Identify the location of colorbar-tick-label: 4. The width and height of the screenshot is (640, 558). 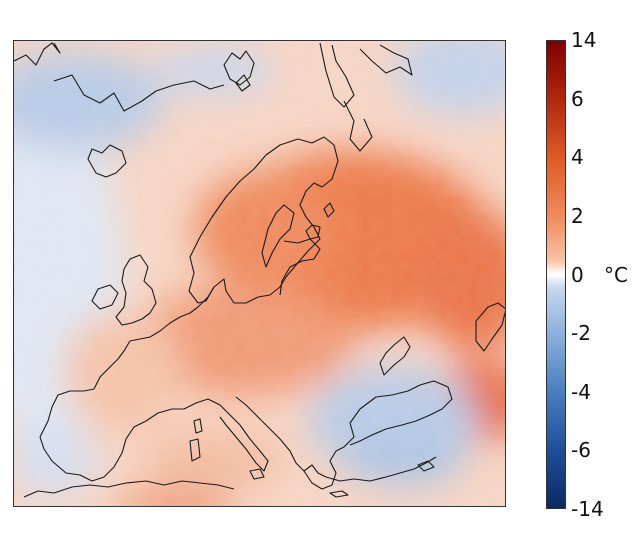
(577, 157).